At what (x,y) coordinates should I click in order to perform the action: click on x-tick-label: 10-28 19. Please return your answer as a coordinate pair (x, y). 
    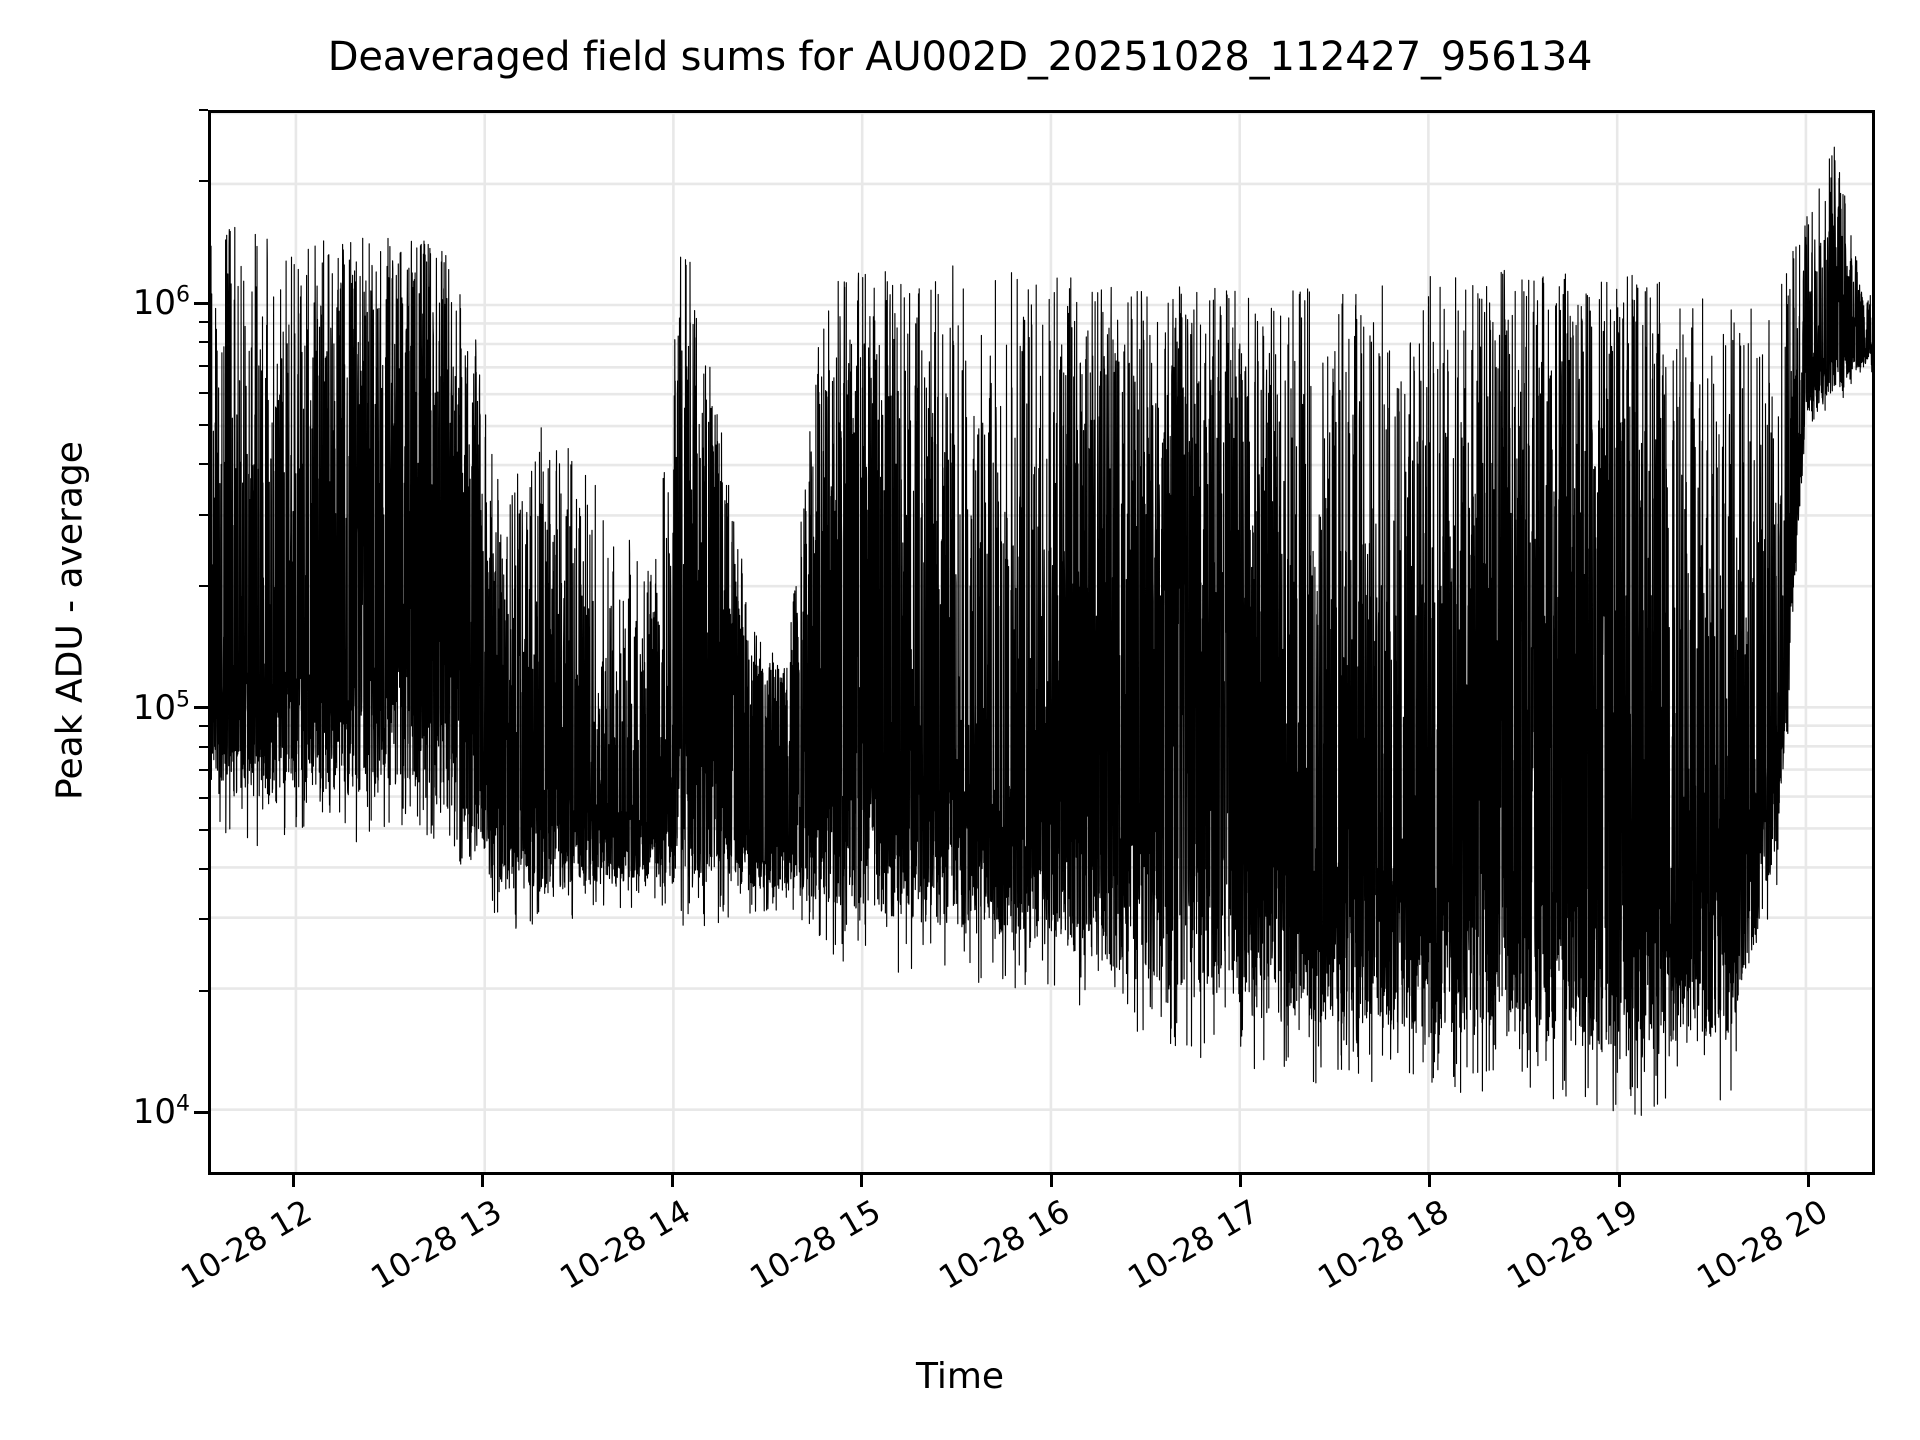
    Looking at the image, I should click on (1572, 1244).